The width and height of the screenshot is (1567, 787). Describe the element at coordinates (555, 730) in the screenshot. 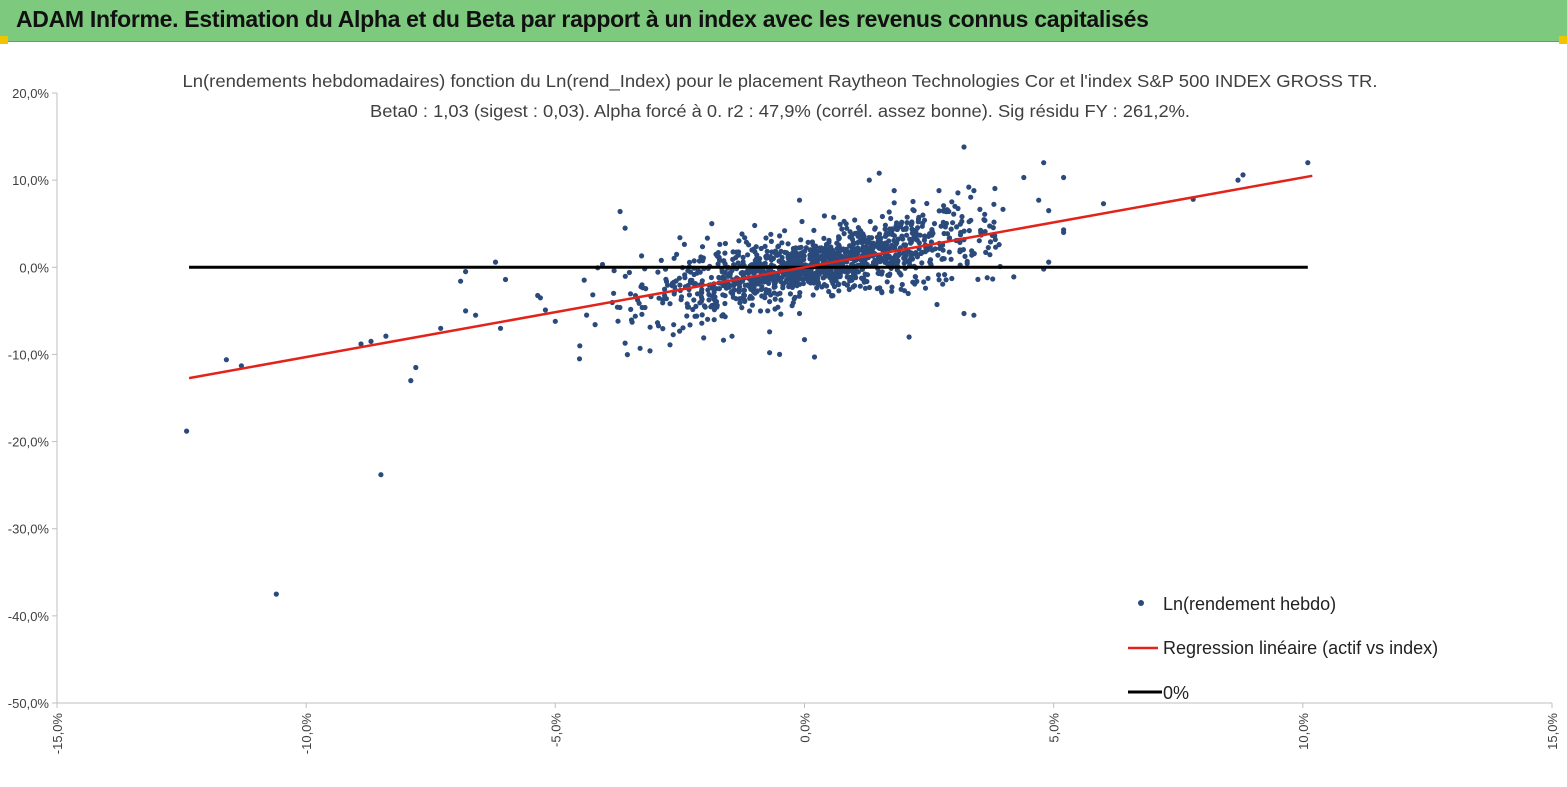

I see `x-tick-label: -5,0%` at that location.